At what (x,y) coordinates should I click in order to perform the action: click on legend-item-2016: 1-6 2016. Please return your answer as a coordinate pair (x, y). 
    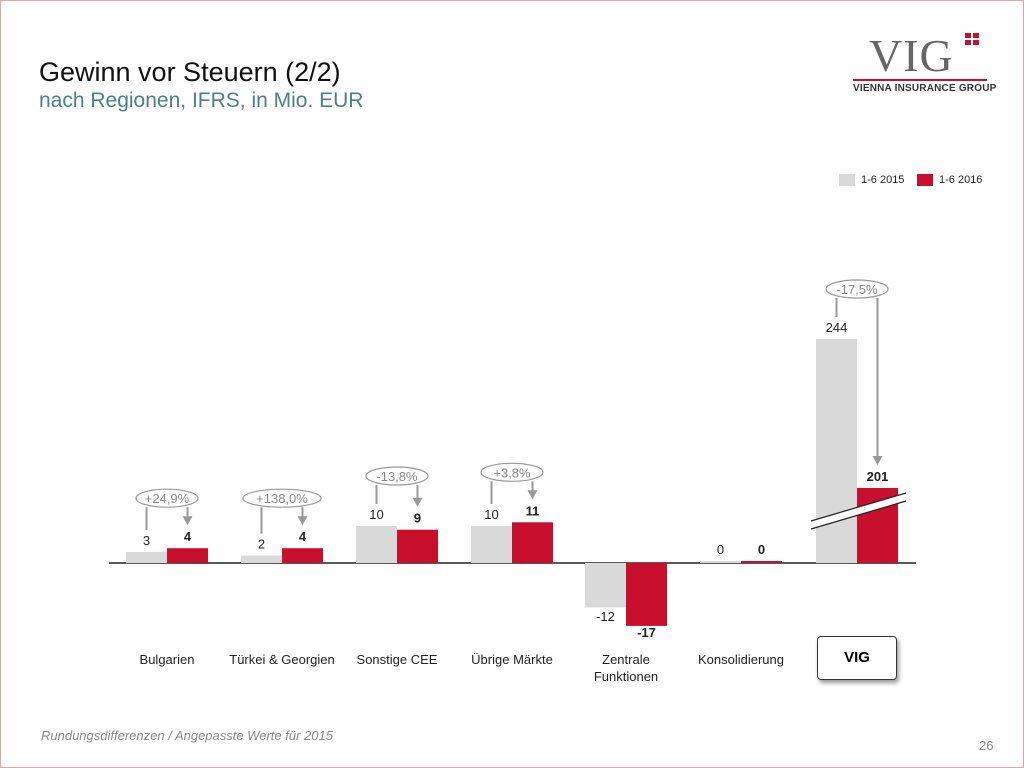
    Looking at the image, I should click on (949, 180).